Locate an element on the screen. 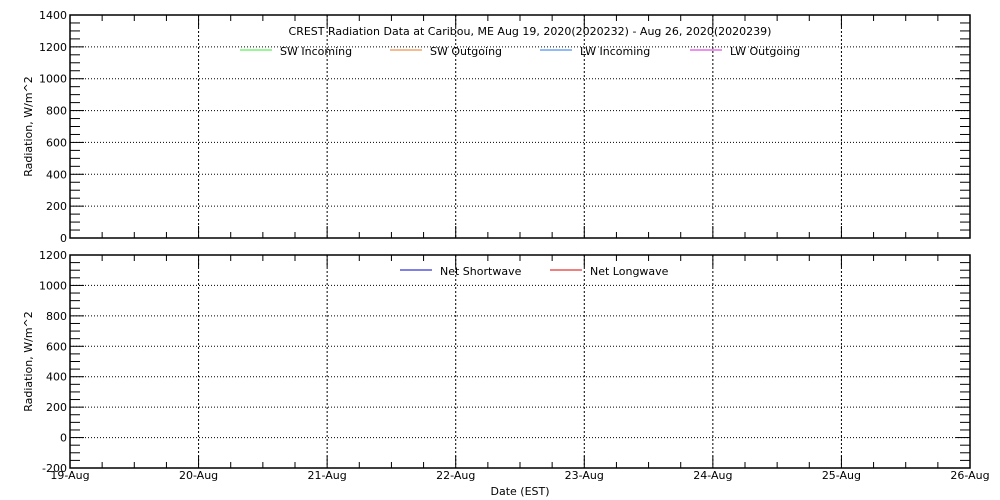 The image size is (1000, 500). x-tick-label: 25-Aug is located at coordinates (841, 475).